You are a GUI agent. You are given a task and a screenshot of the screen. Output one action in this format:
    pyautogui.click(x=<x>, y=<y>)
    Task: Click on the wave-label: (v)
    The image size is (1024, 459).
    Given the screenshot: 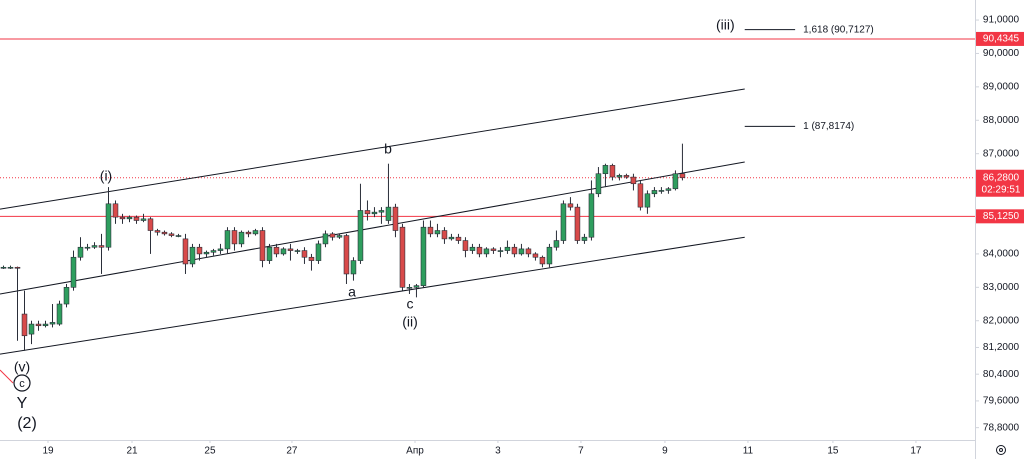 What is the action you would take?
    pyautogui.click(x=22, y=367)
    